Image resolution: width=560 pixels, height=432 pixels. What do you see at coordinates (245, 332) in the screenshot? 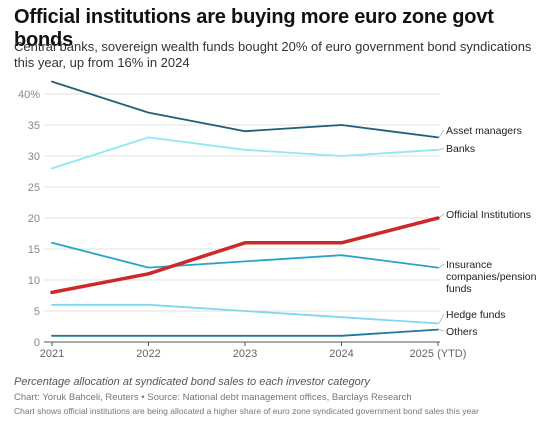
I see `series-line-others` at bounding box center [245, 332].